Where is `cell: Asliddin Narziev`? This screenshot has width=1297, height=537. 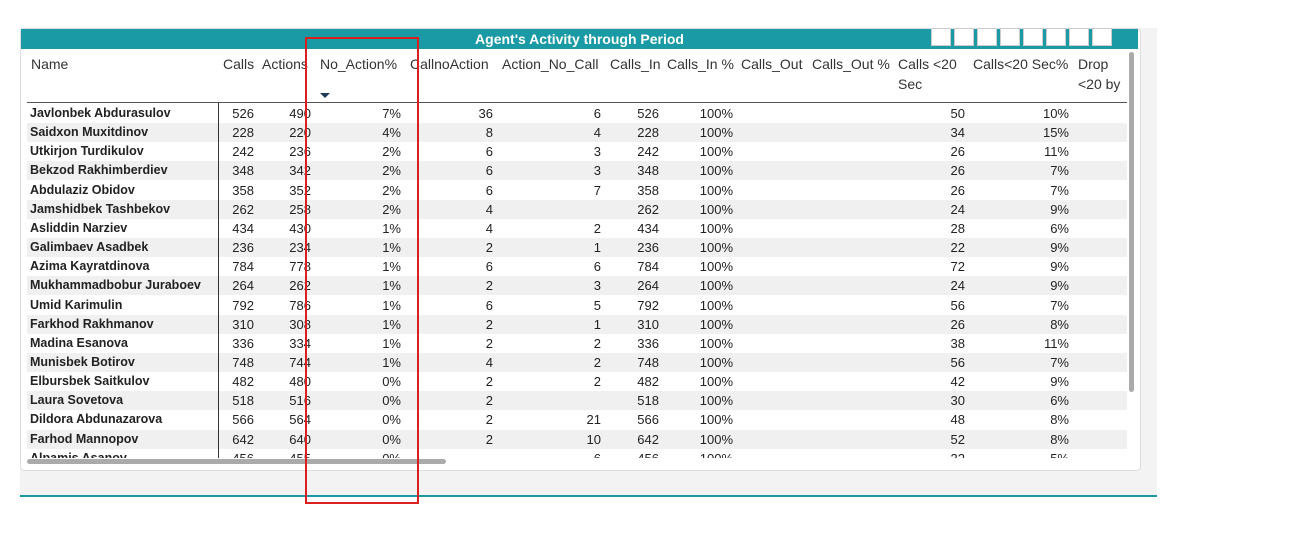
cell: Asliddin Narziev is located at coordinates (79, 227).